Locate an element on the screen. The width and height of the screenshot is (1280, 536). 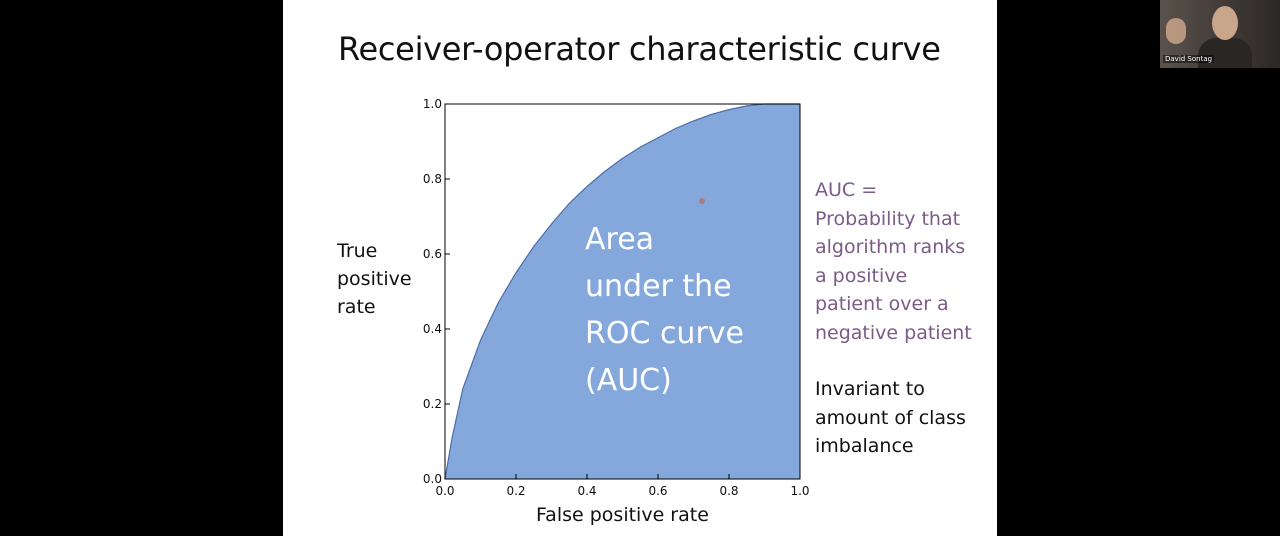
y-tick-label: 0.8 is located at coordinates (432, 179).